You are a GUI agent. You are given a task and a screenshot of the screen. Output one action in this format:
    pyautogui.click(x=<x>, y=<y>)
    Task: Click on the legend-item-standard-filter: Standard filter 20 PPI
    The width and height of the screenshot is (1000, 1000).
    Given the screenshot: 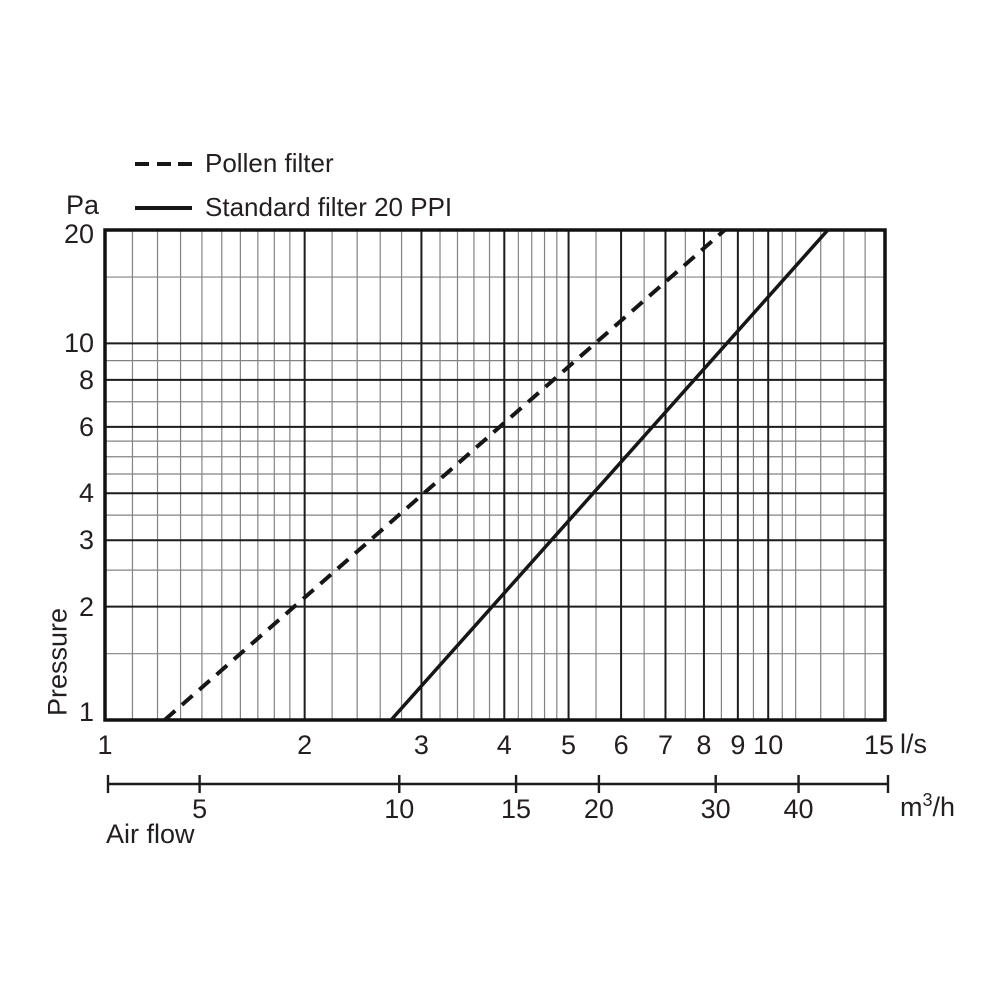 What is the action you would take?
    pyautogui.click(x=293, y=207)
    